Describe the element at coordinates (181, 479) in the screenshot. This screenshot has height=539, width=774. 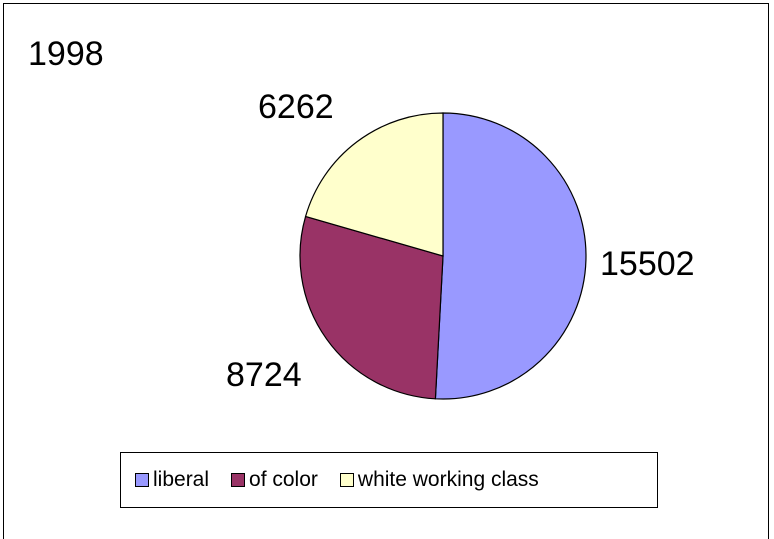
I see `legend-label-liberal: liberal` at that location.